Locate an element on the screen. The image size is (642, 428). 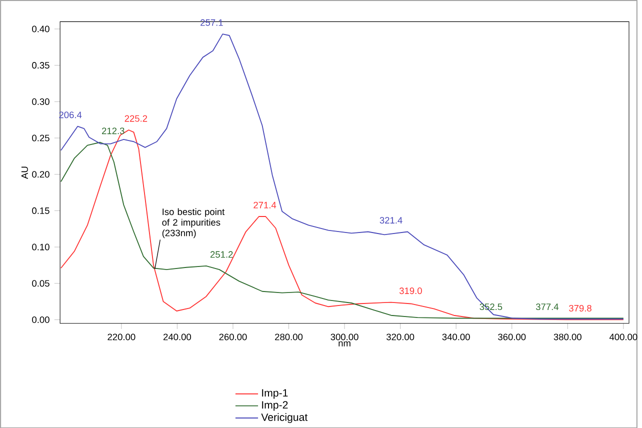
x-axis-title: nm is located at coordinates (344, 343).